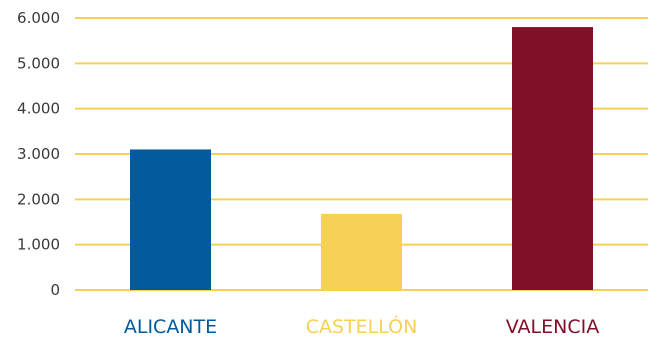 This screenshot has width=659, height=339. Describe the element at coordinates (55, 290) in the screenshot. I see `y-tick-label: 0` at that location.